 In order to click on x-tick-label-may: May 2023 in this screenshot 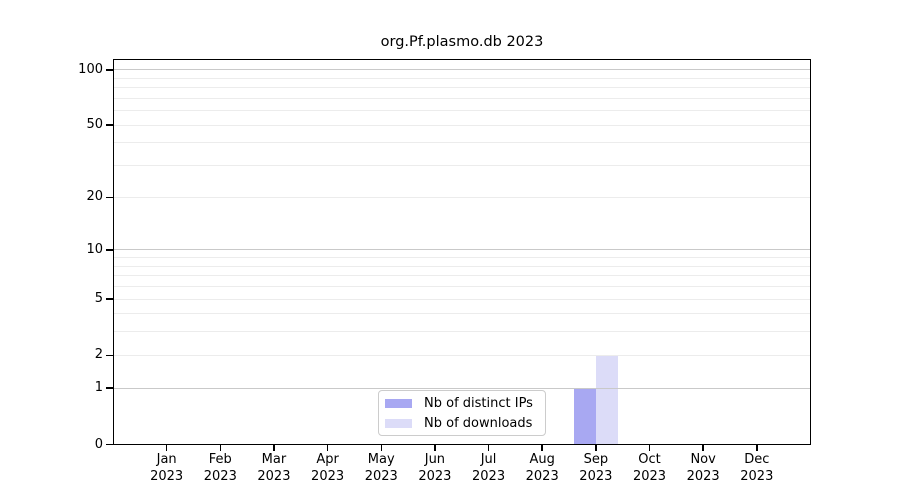, I will do `click(381, 468)`.